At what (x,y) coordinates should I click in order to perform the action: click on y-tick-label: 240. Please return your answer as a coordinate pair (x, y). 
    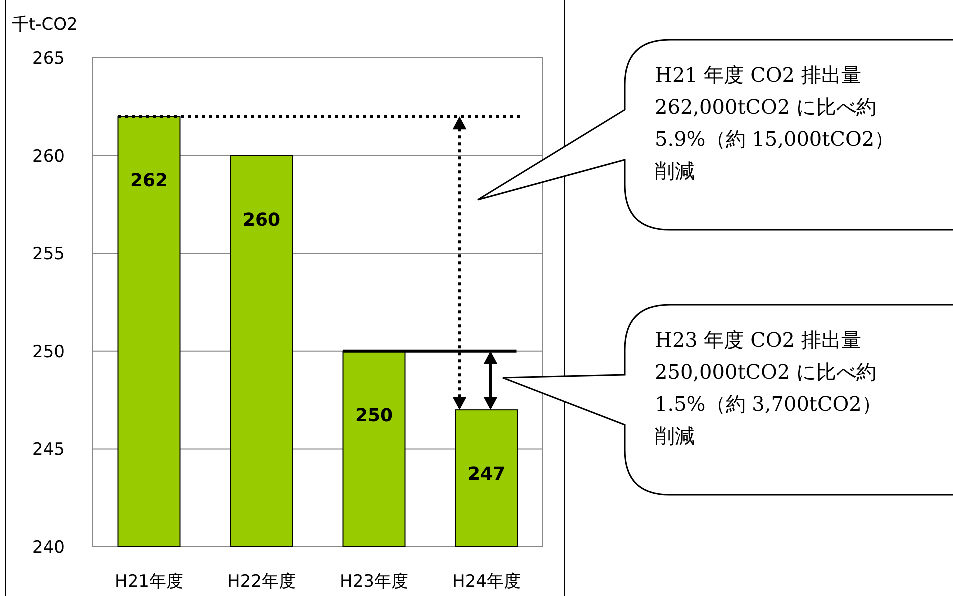
    Looking at the image, I should click on (48, 548).